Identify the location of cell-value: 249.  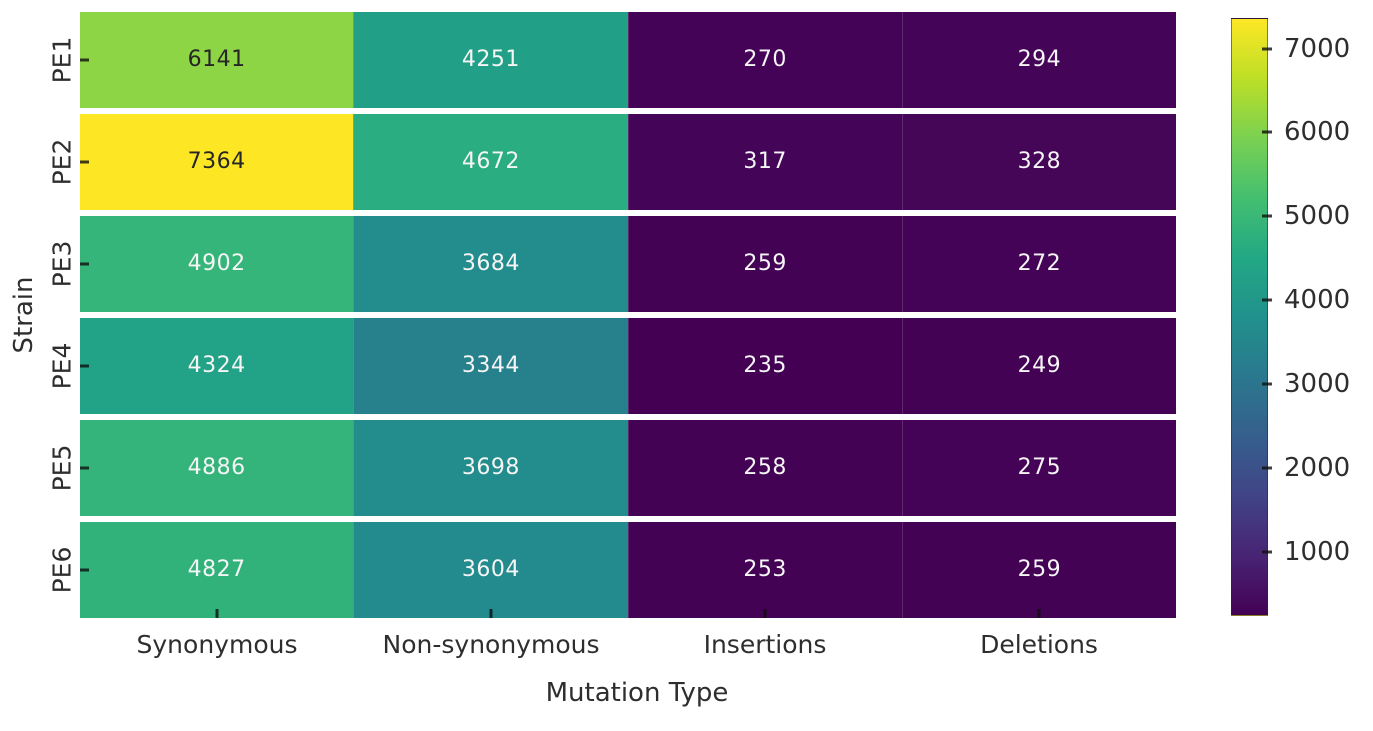
(1039, 365).